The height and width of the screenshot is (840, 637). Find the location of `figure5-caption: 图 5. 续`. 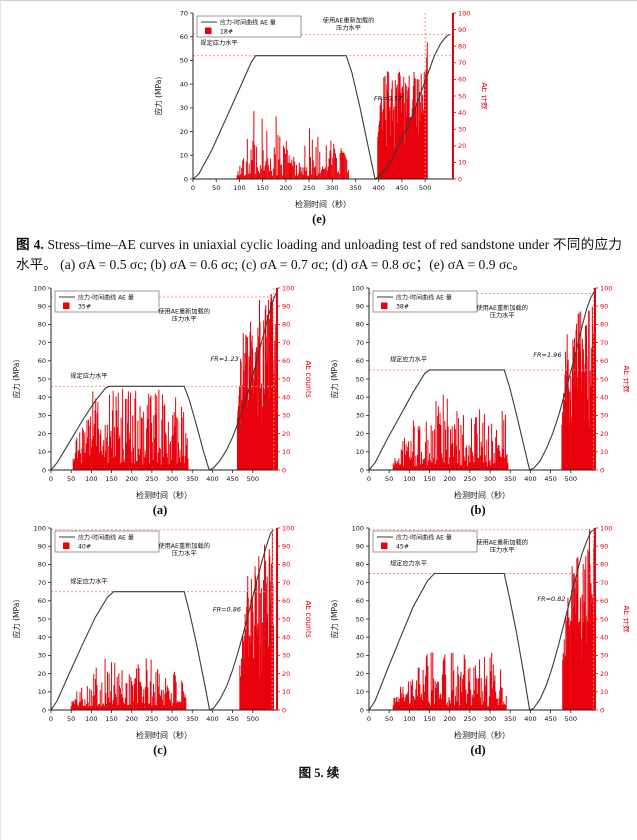

figure5-caption: 图 5. 续 is located at coordinates (319, 772).